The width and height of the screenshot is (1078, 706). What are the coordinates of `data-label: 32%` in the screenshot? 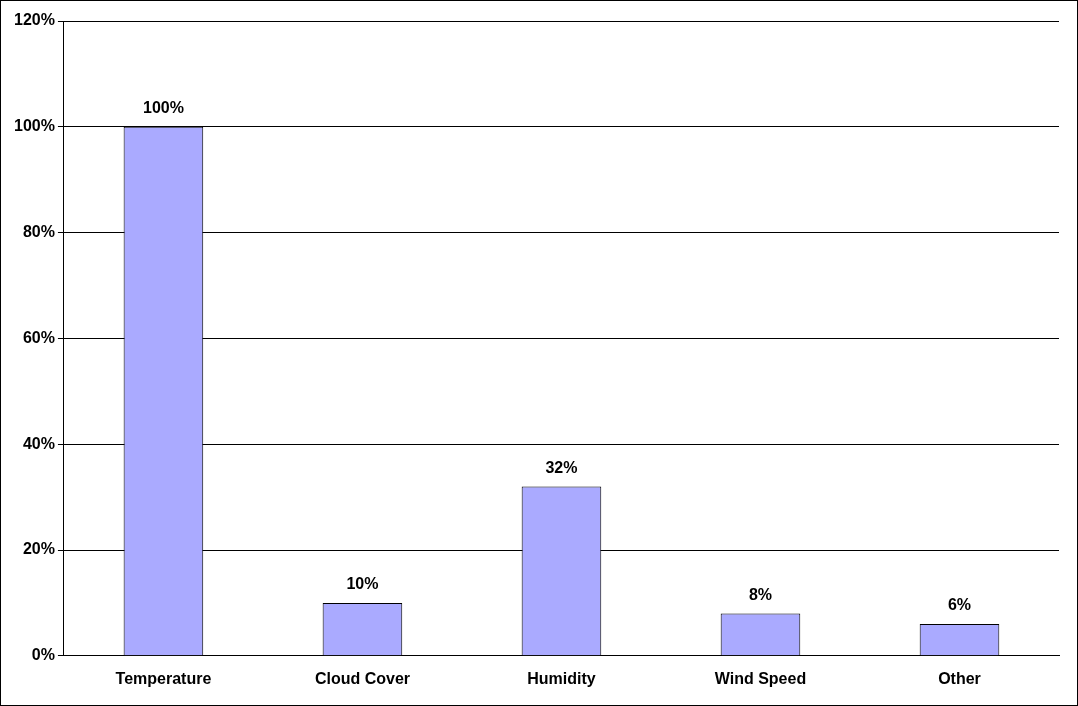 It's located at (561, 467).